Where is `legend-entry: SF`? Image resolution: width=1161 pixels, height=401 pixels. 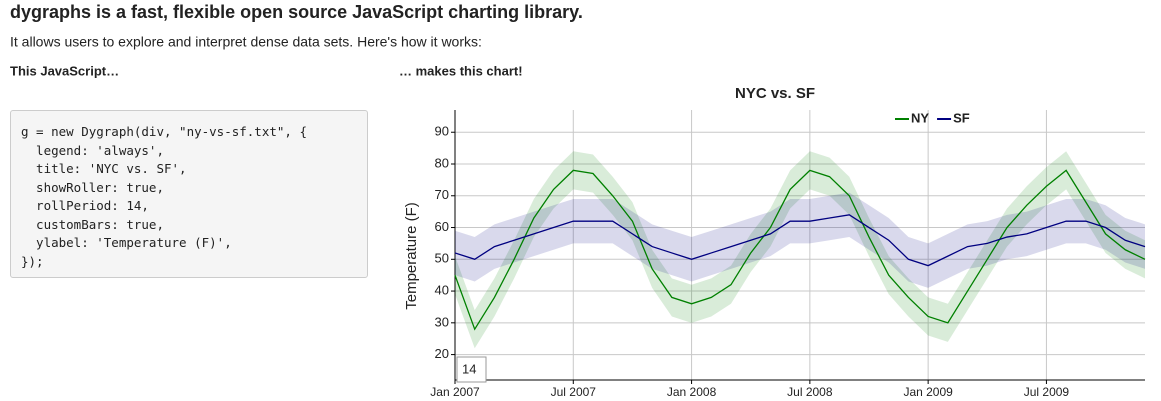 legend-entry: SF is located at coordinates (961, 117).